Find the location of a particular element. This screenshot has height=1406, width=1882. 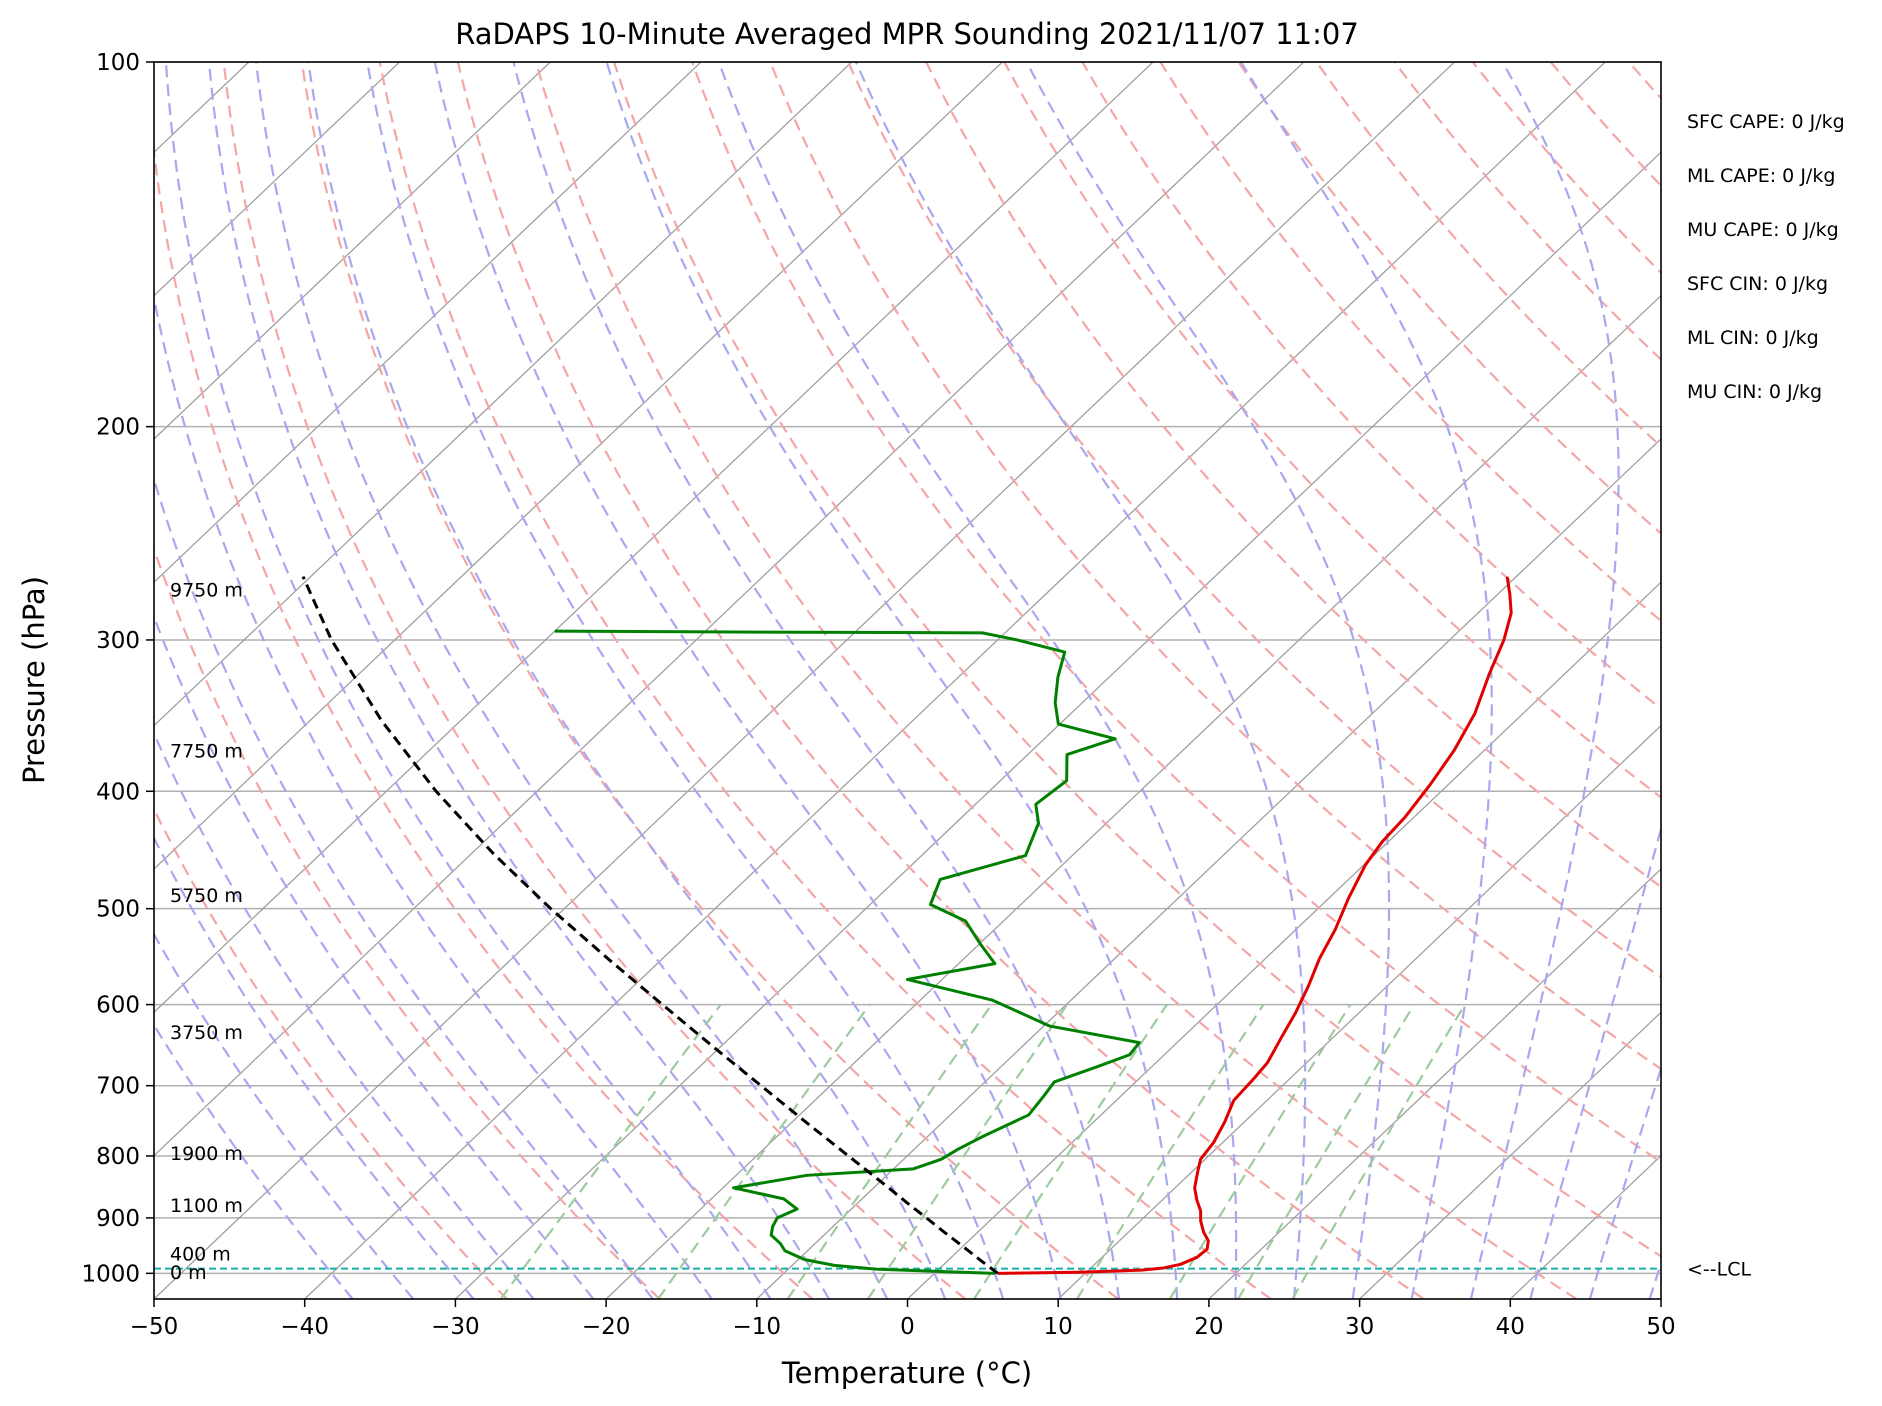

index-annotation: SFC CAPE: 0 J/kg is located at coordinates (1766, 122).